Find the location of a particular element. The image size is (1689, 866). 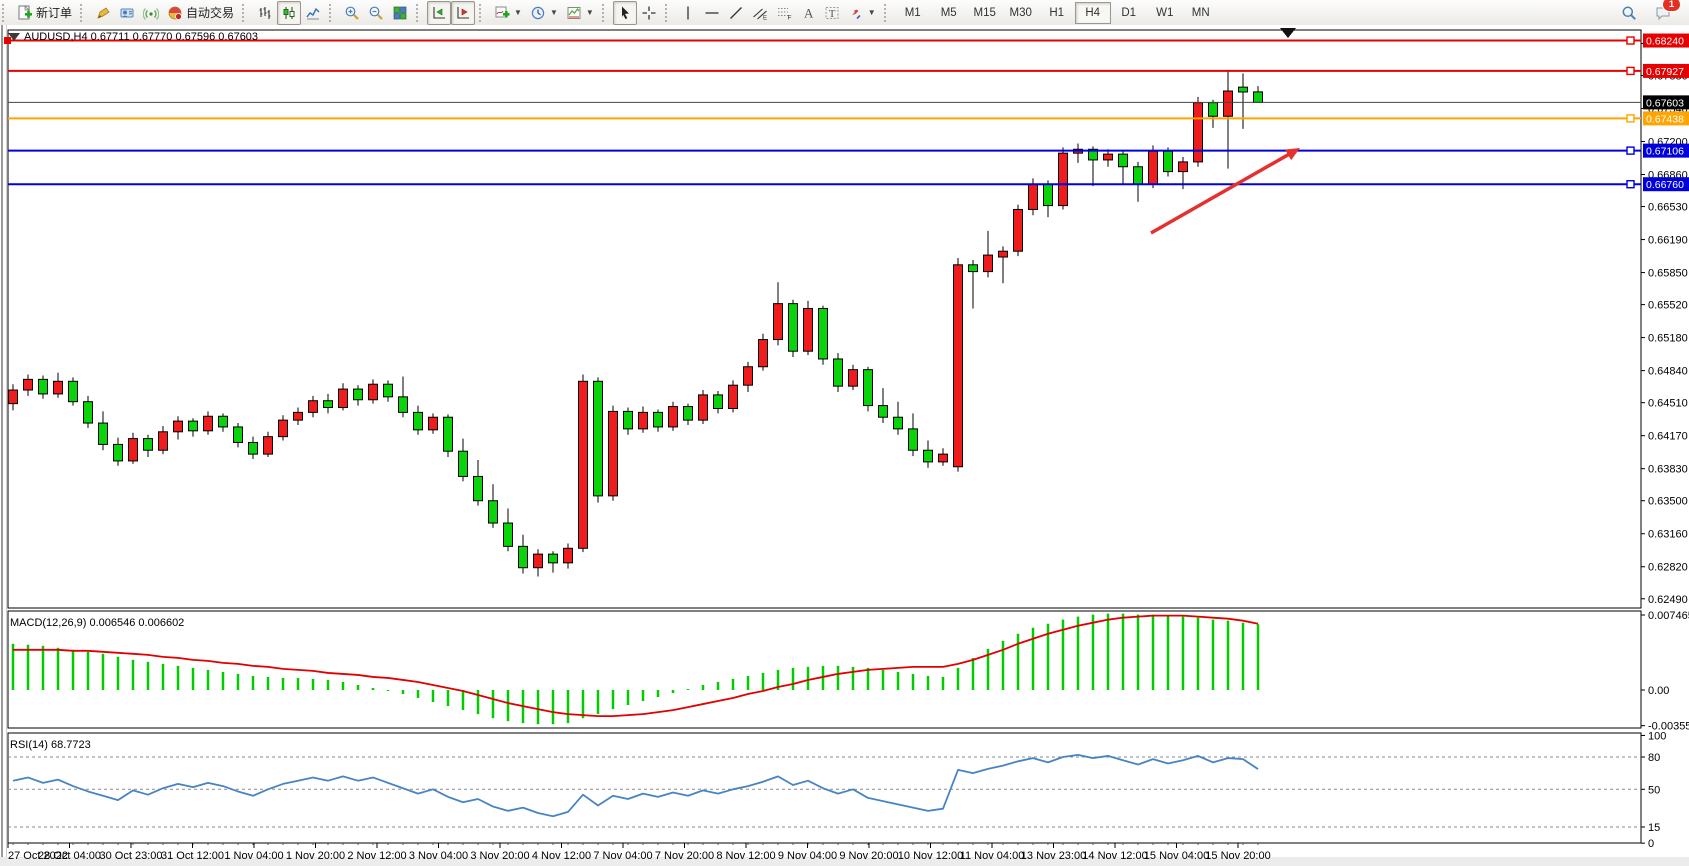

text-icon: A is located at coordinates (809, 12).